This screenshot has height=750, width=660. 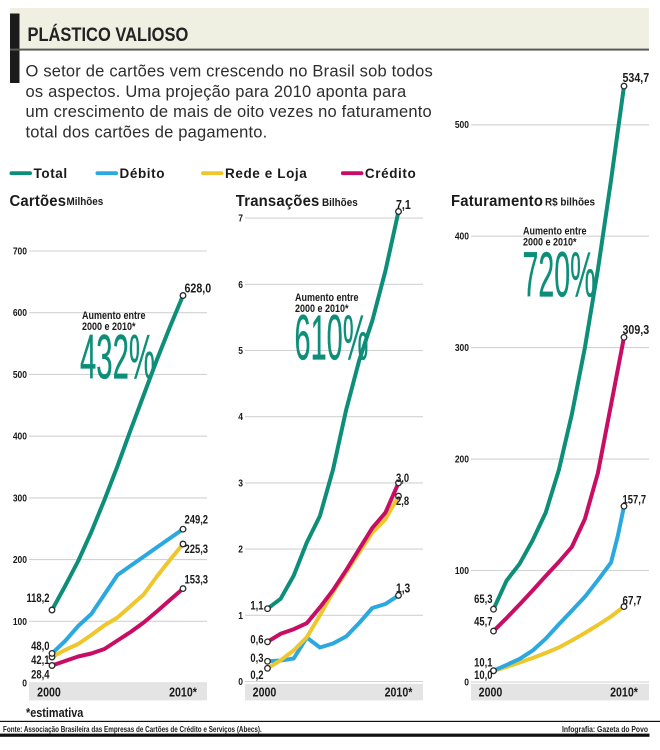 I want to click on svg-text: Infografia: Gazeta do Povo, so click(x=605, y=729).